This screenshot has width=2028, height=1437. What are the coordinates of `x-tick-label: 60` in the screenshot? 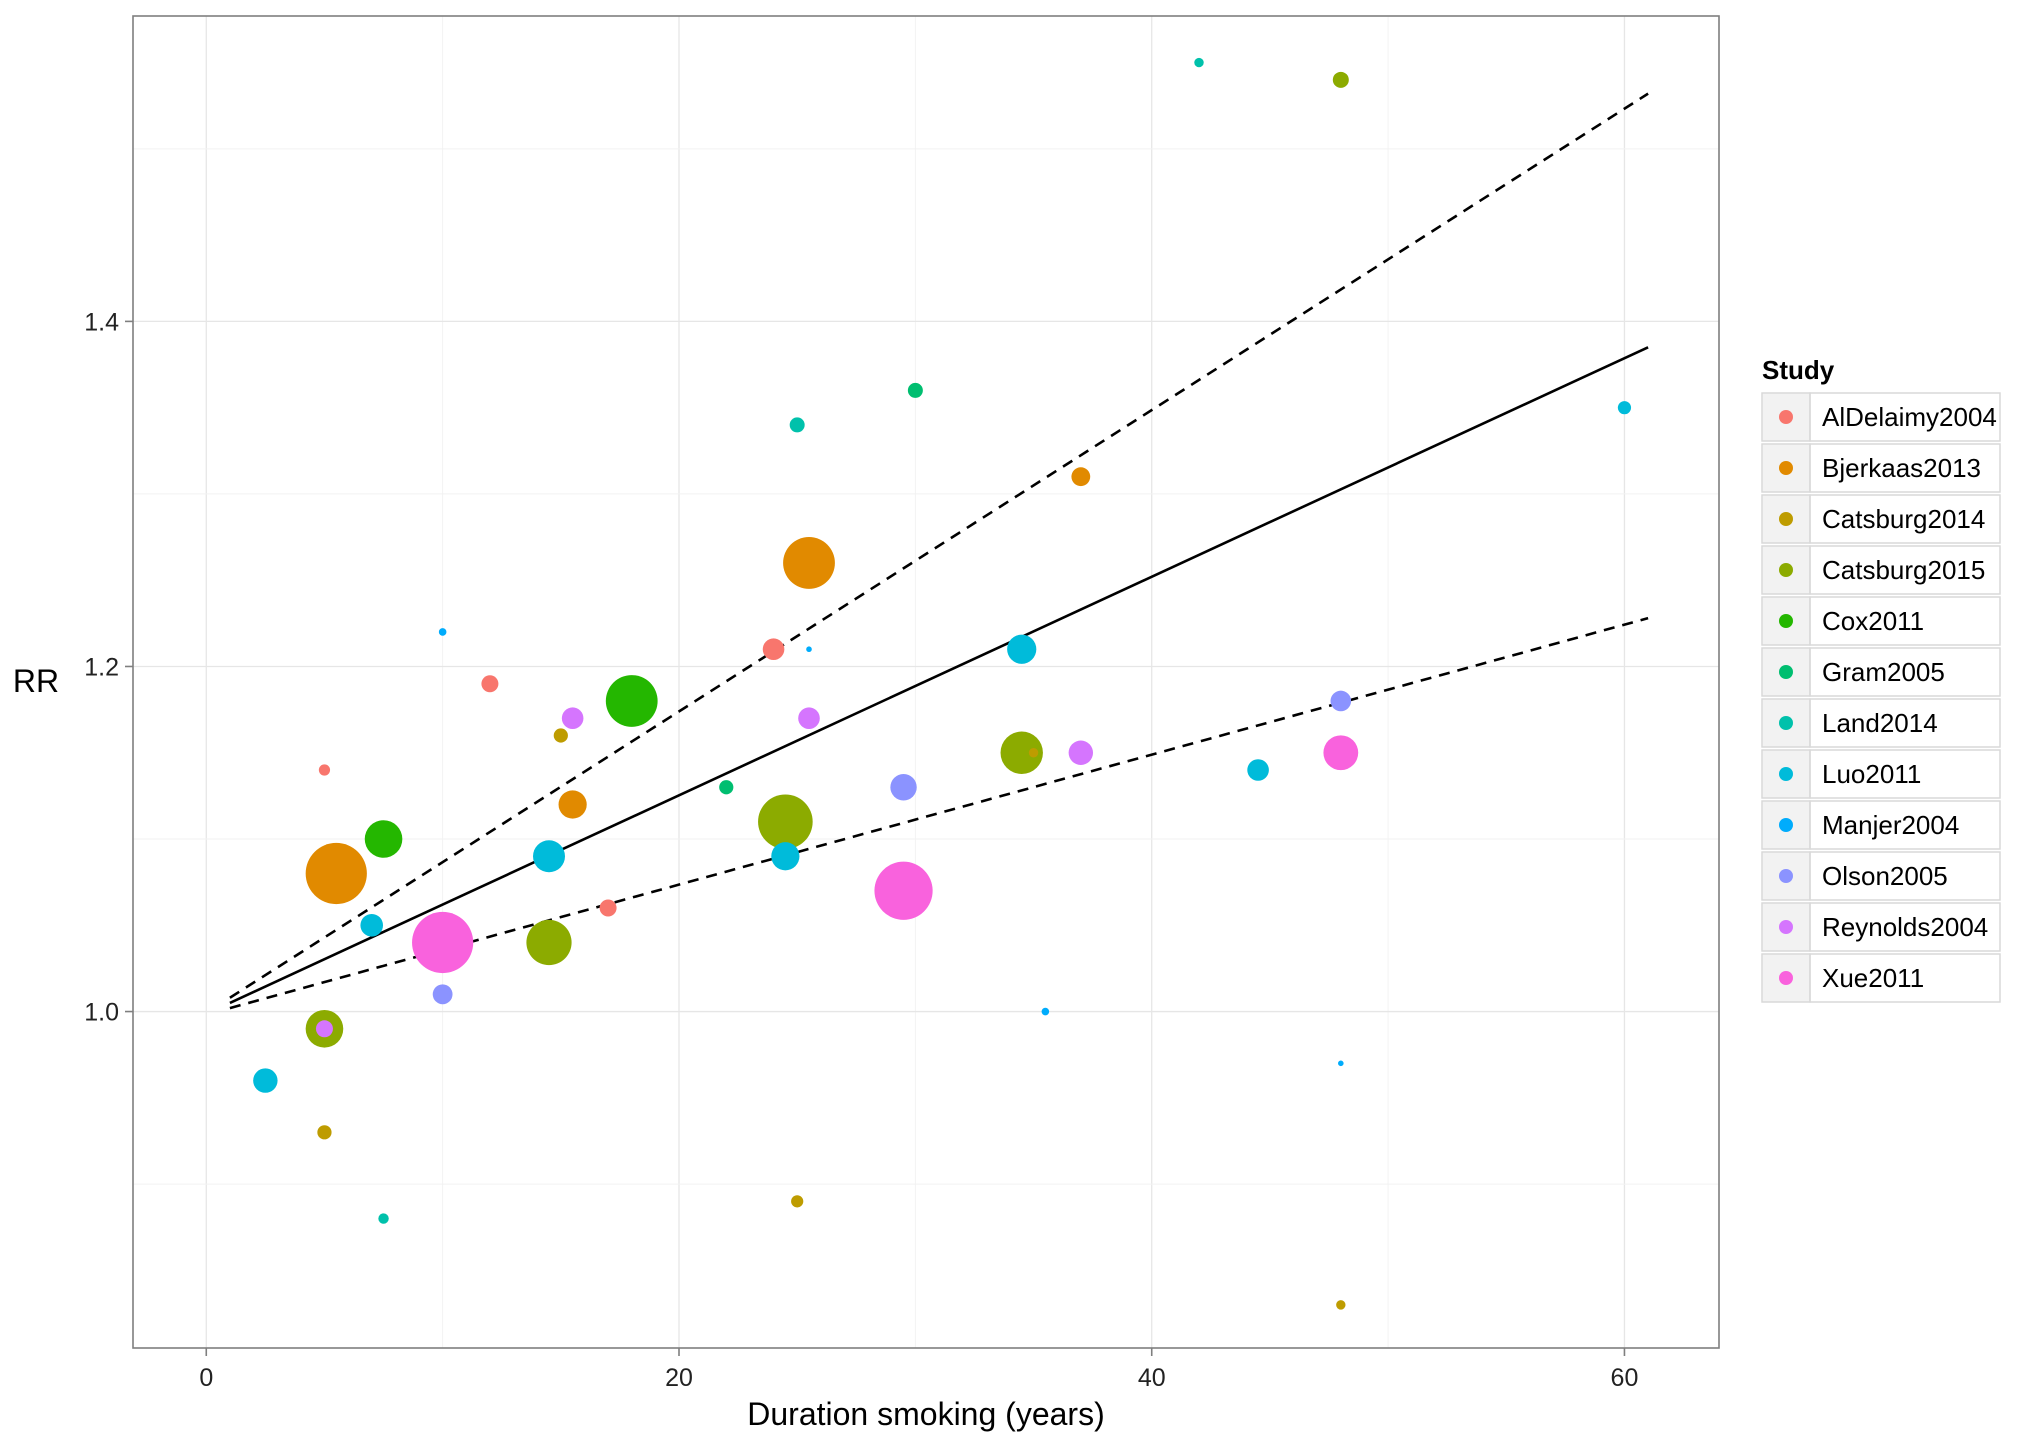 It's located at (1625, 1378).